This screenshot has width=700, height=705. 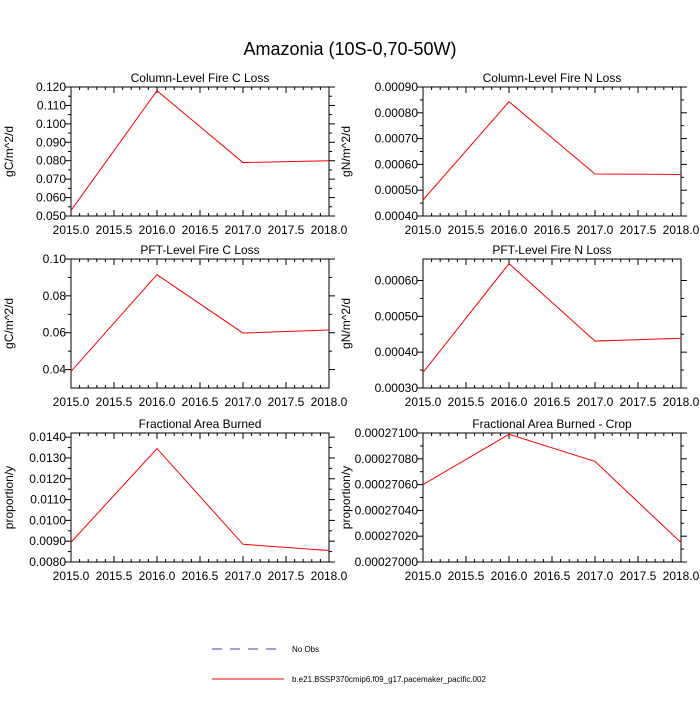 What do you see at coordinates (305, 649) in the screenshot?
I see `legend-obs-label: No Obs` at bounding box center [305, 649].